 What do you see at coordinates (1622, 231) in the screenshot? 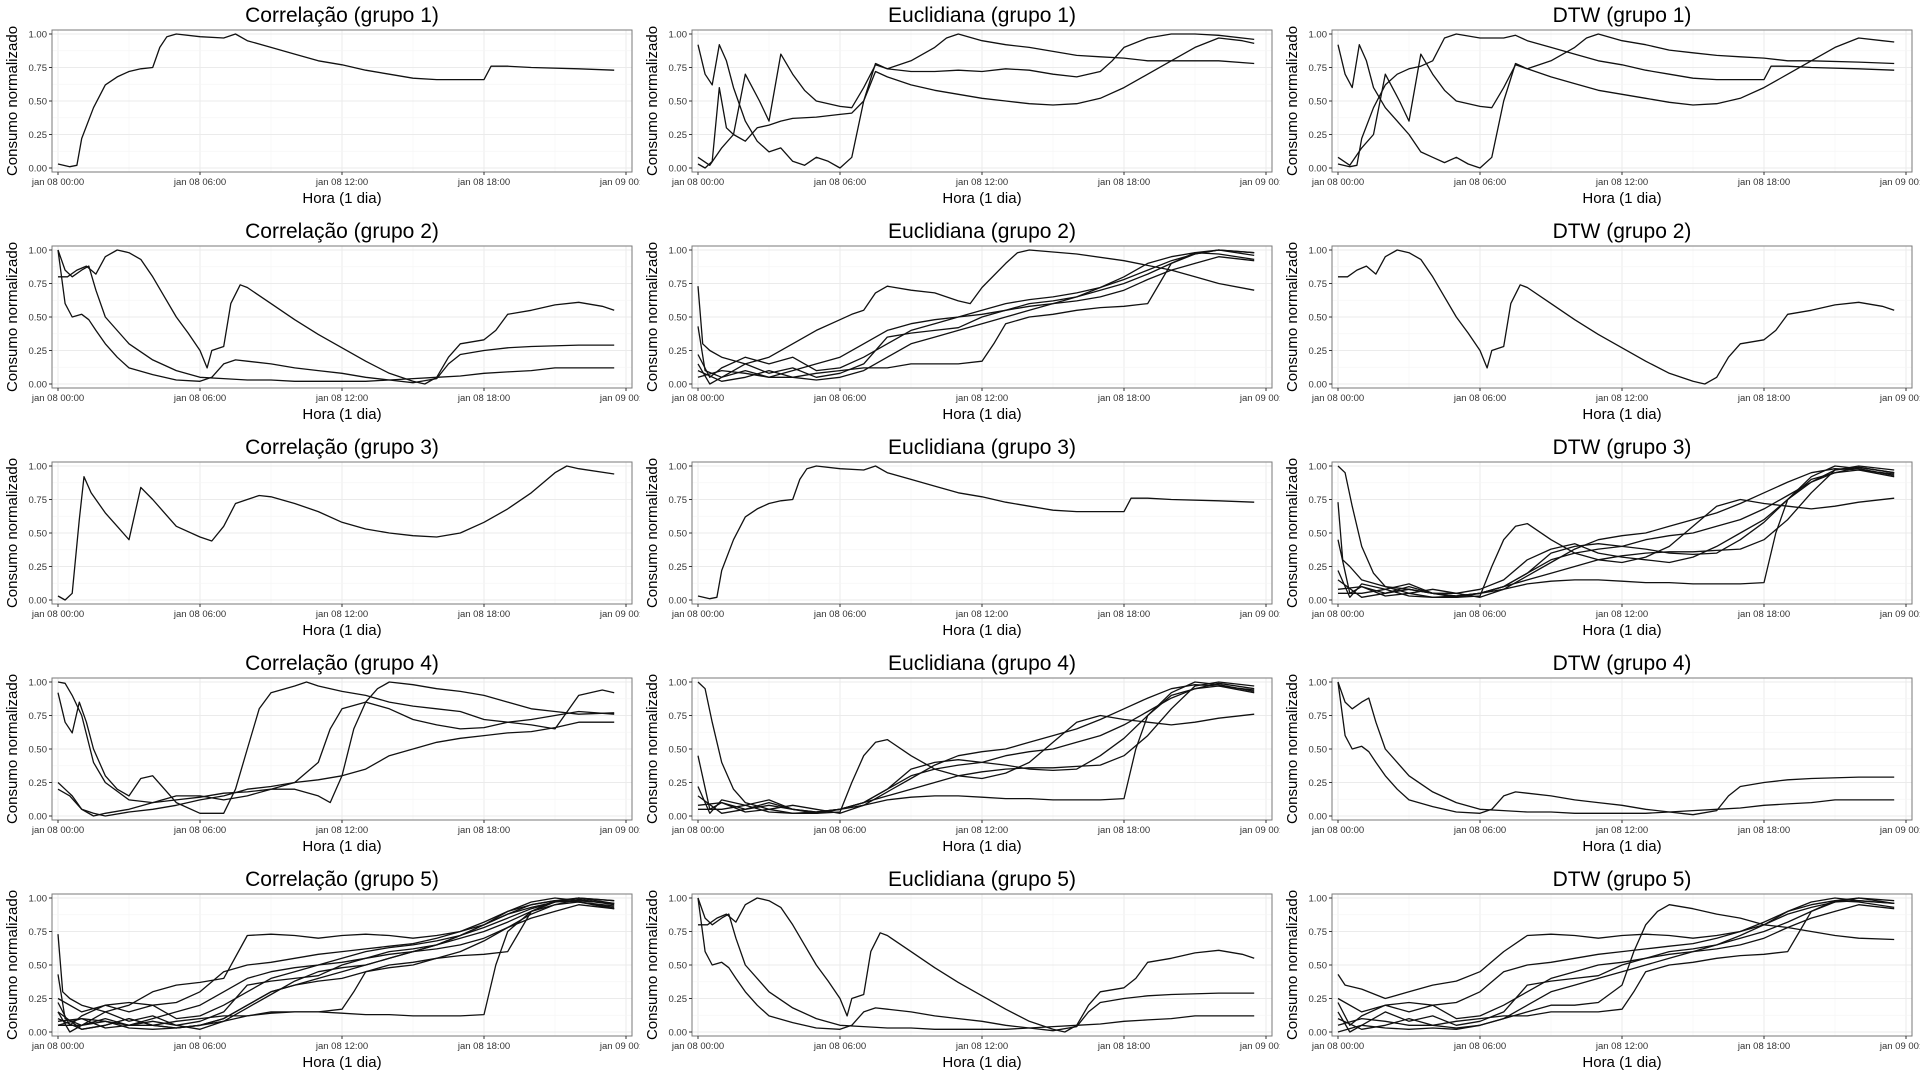
I see `chart-title: DTW (grupo 2)` at bounding box center [1622, 231].